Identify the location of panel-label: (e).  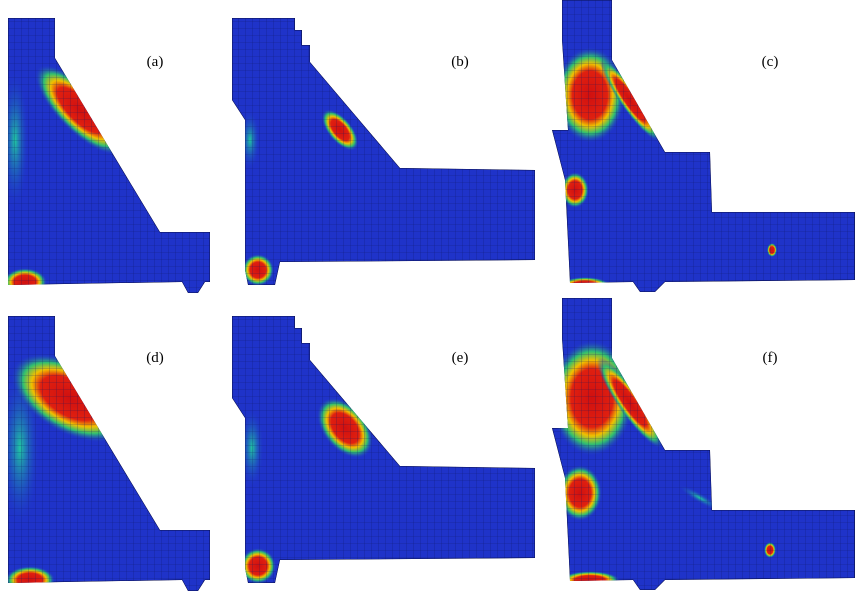
(460, 358).